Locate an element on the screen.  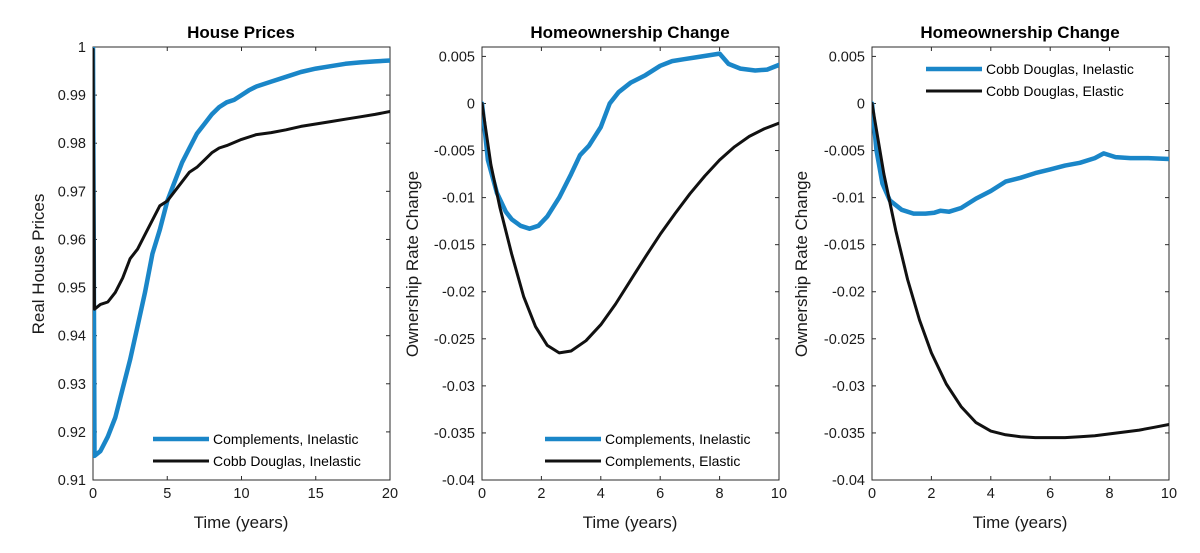
y-tick-label: 0.92 is located at coordinates (72, 433).